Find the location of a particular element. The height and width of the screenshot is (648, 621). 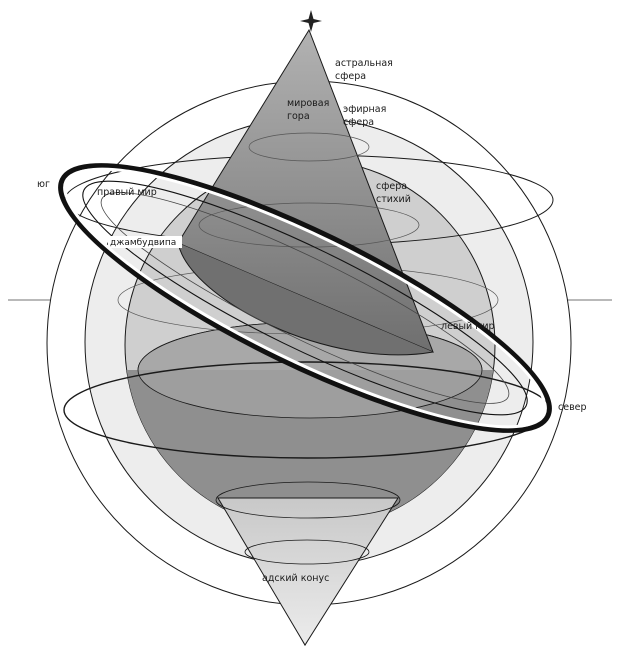

label-ether-sphere-2: сфера is located at coordinates (358, 122).